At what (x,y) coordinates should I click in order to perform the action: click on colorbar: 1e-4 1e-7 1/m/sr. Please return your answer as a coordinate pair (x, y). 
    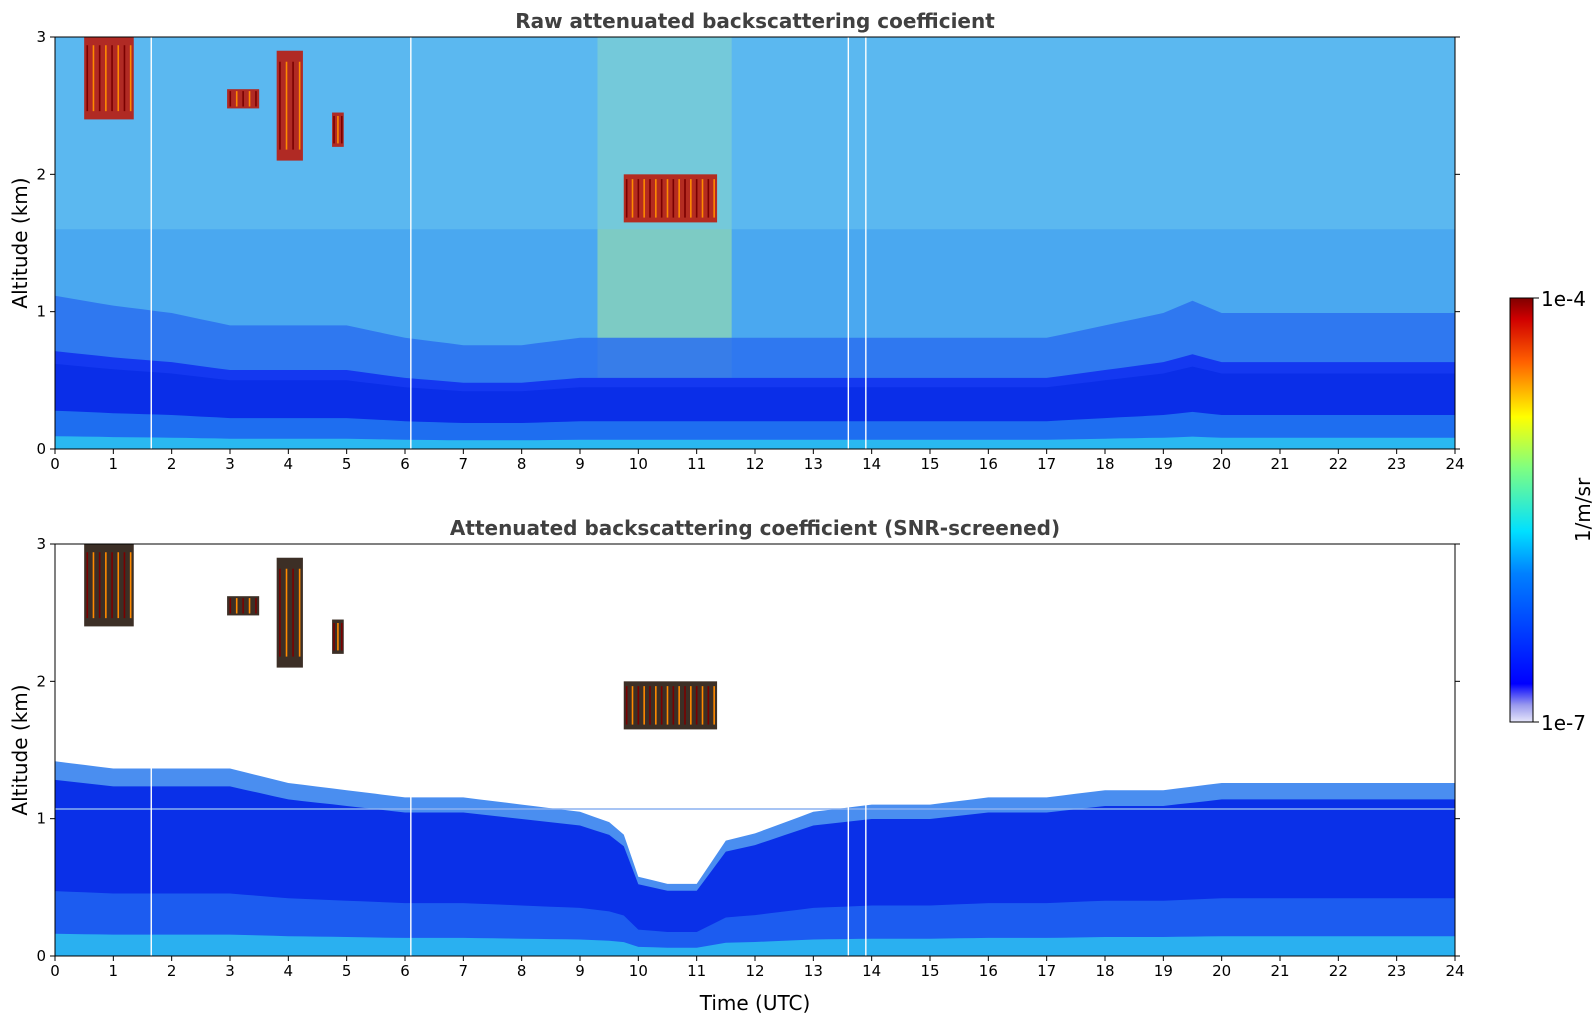
    Looking at the image, I should click on (1552, 511).